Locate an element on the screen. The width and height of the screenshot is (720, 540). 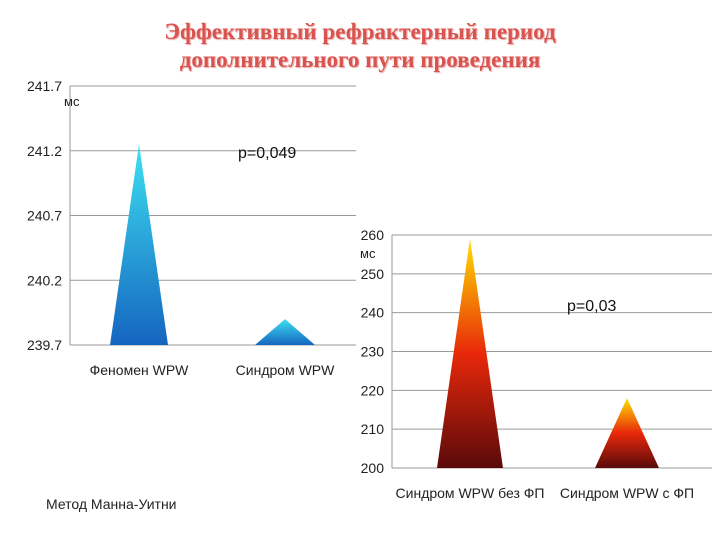
y-tick-label: 230 is located at coordinates (373, 352).